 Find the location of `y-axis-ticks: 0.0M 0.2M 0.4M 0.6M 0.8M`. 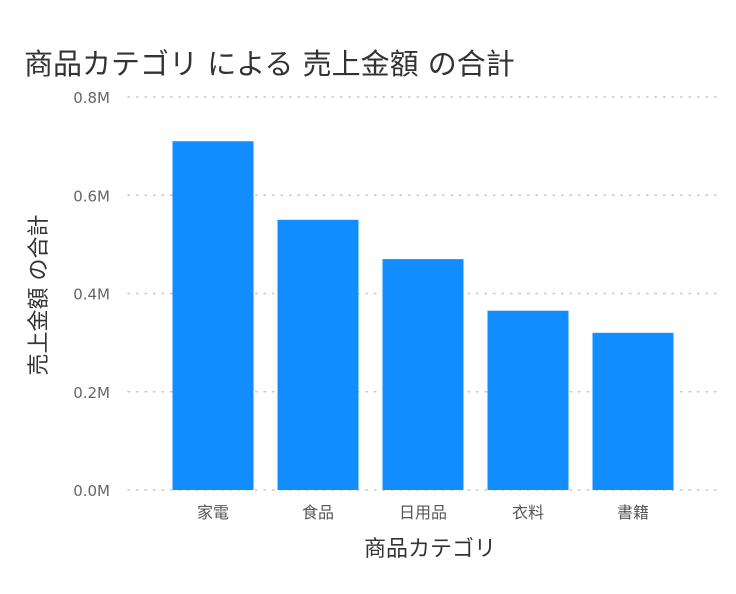

y-axis-ticks: 0.0M 0.2M 0.4M 0.6M 0.8M is located at coordinates (91, 294).